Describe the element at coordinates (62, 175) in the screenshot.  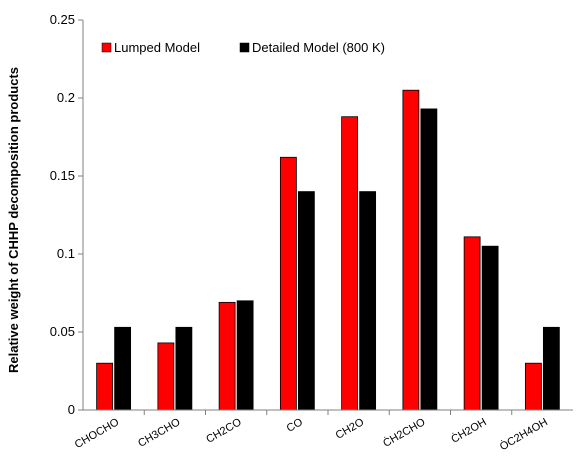
I see `y-tick-label: 0.15` at that location.